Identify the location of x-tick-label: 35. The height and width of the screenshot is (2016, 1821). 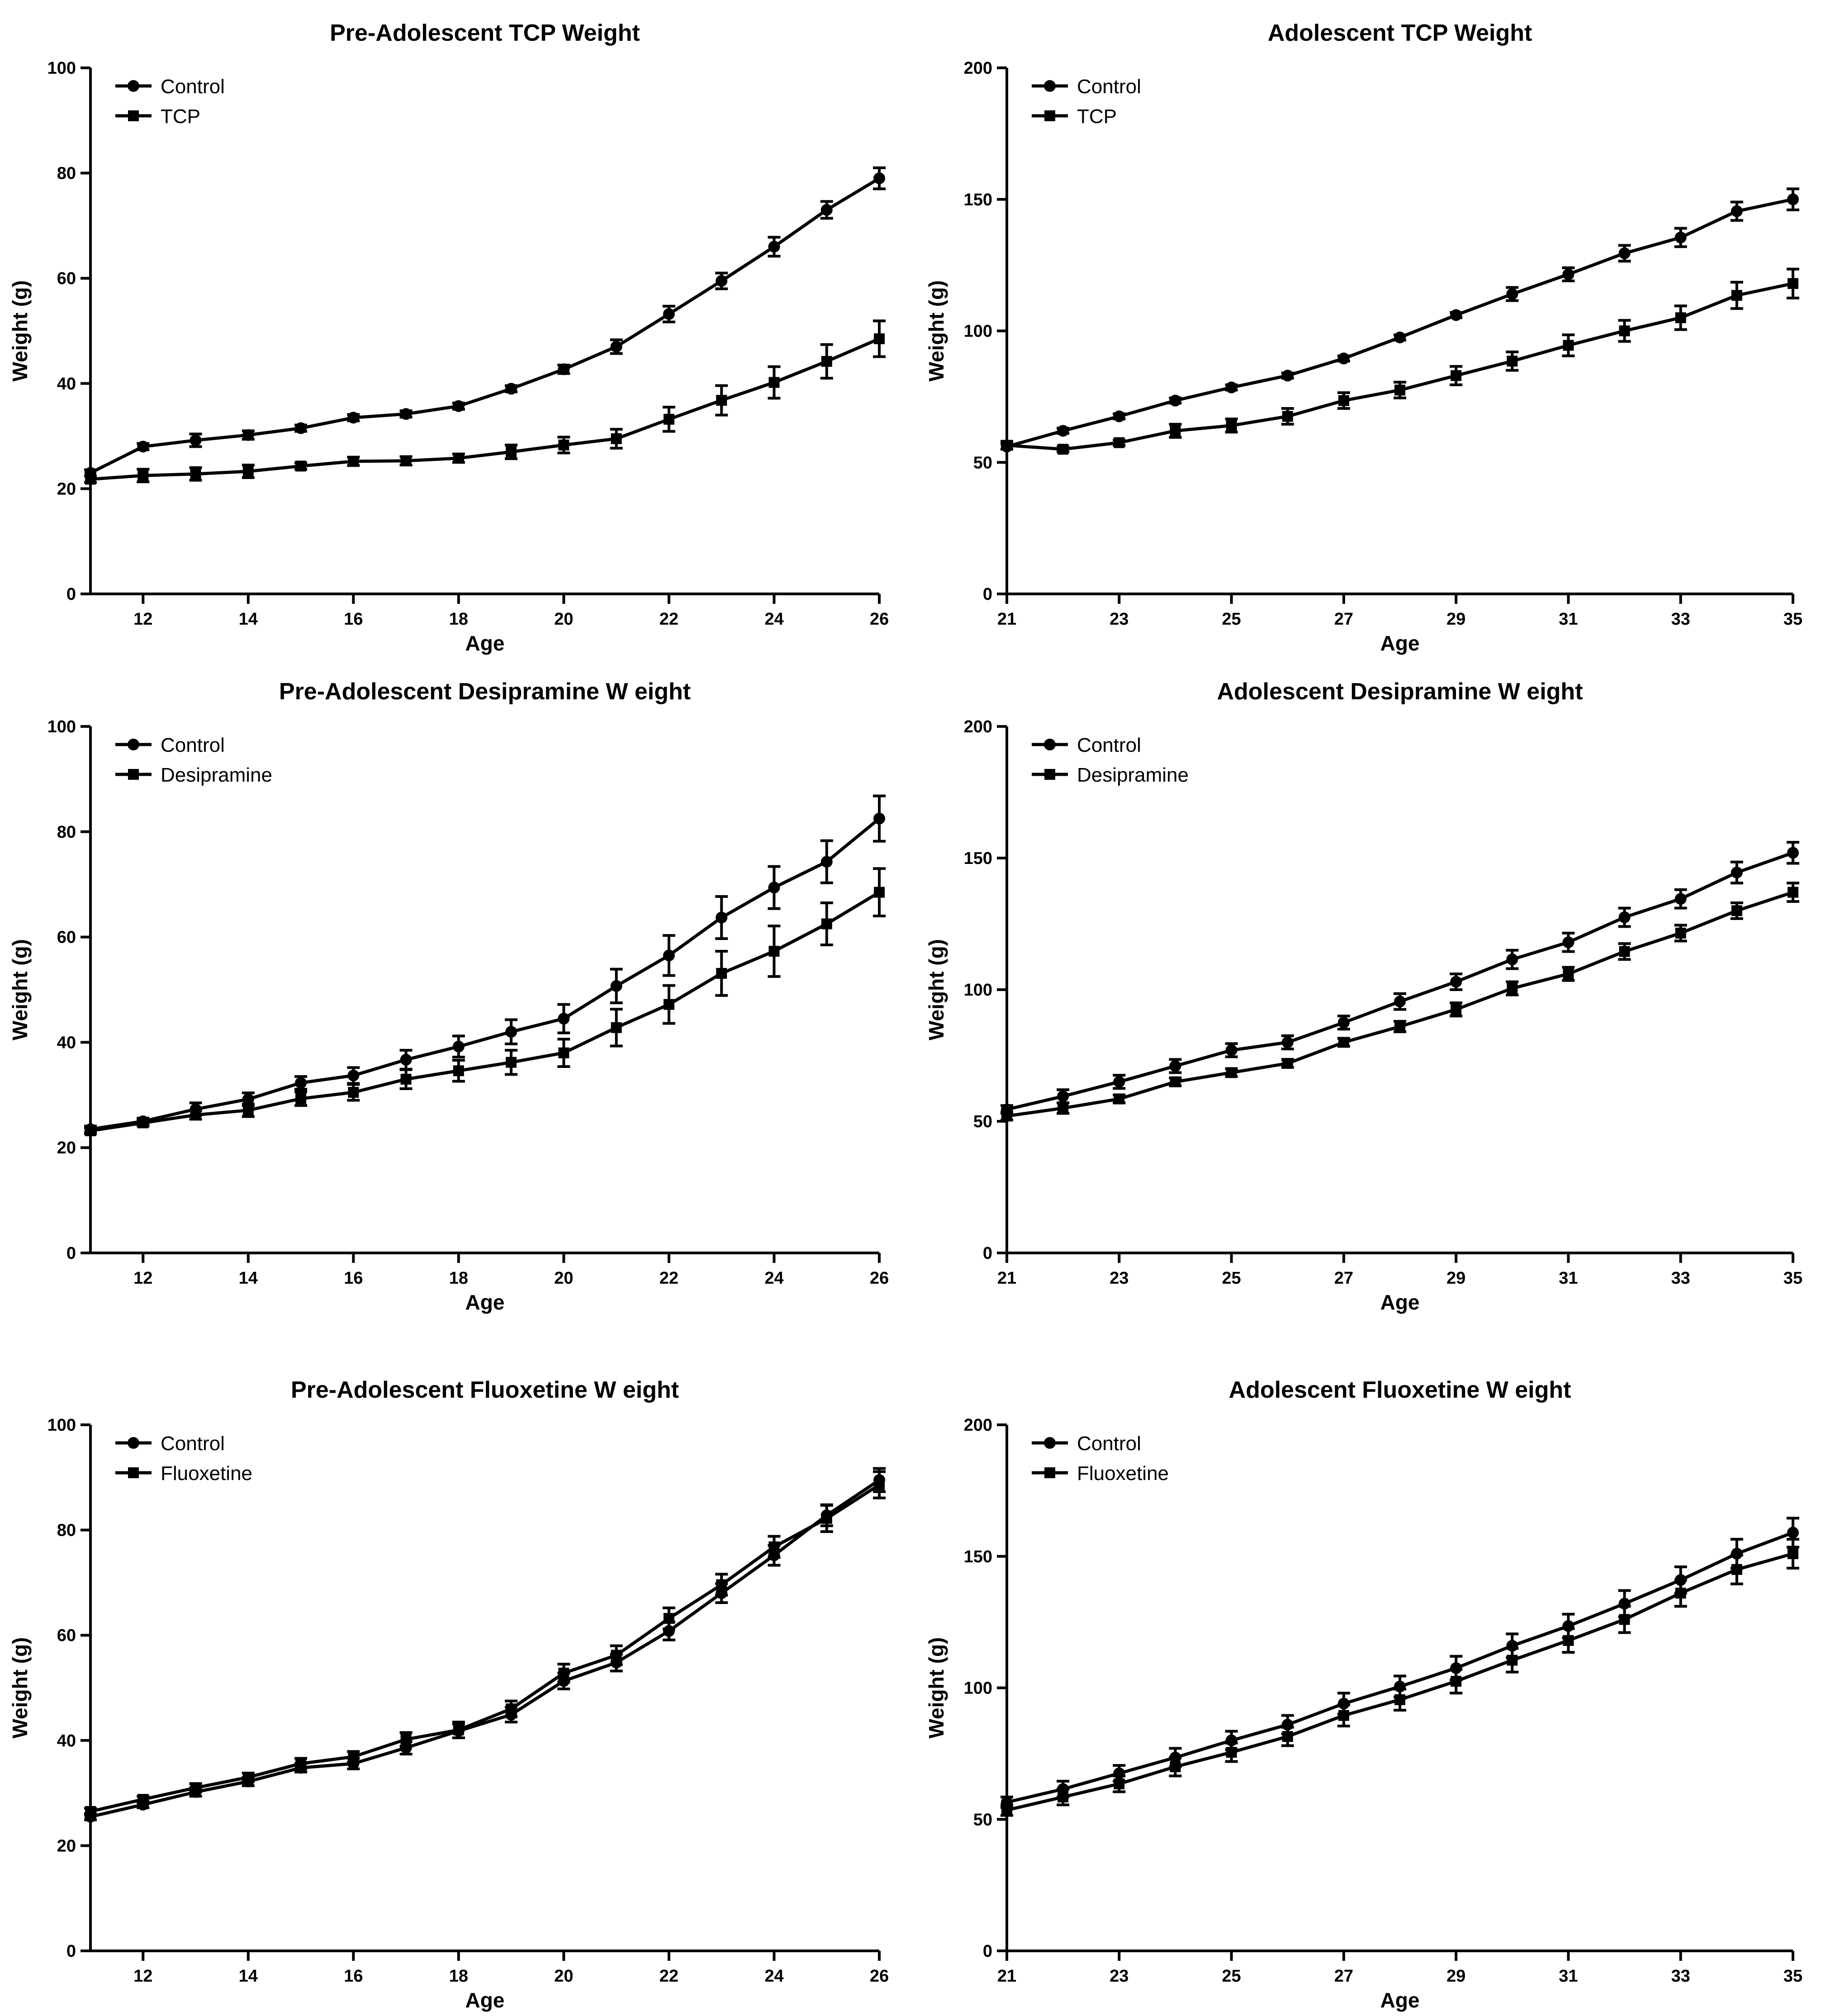
(1792, 1278).